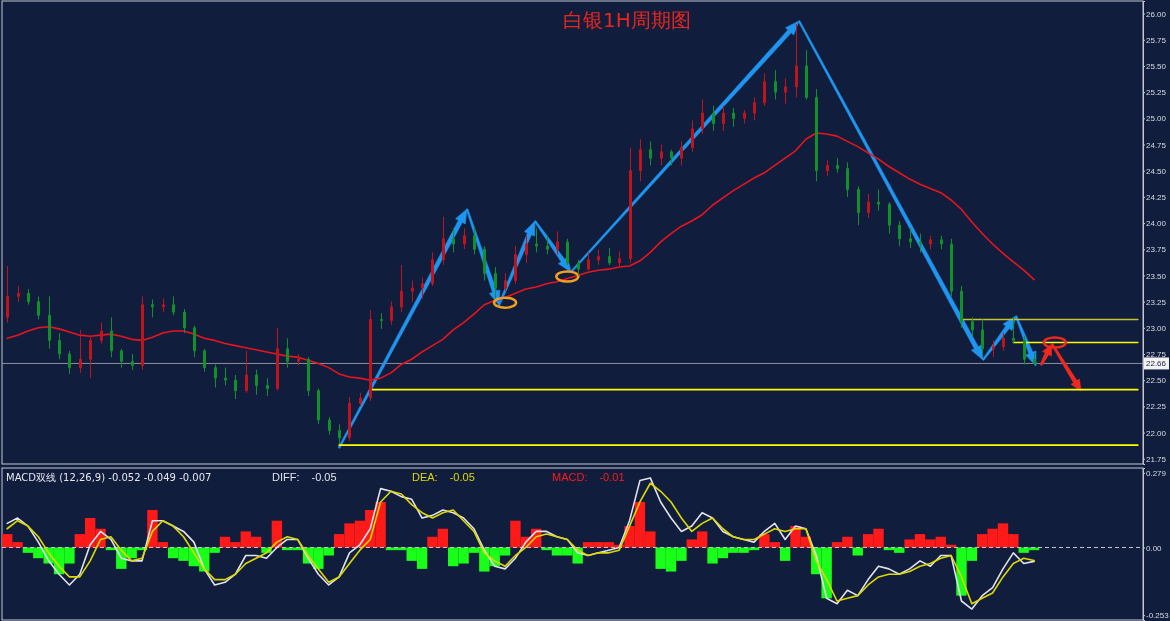  I want to click on y-tick-label: 25.25, so click(1156, 93).